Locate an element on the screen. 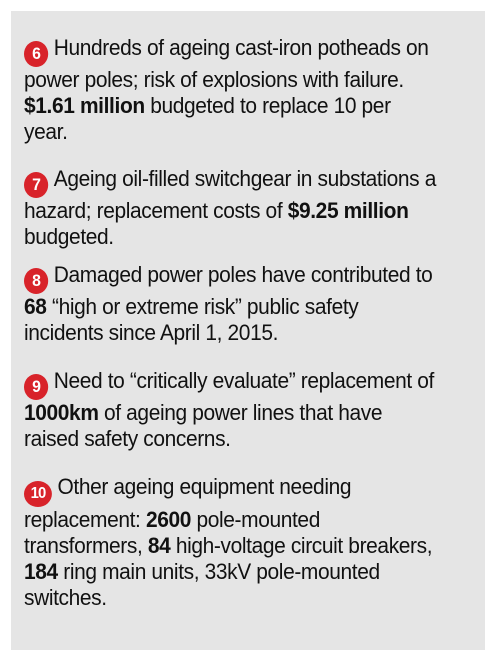  item-text: pole-mounted transformers, is located at coordinates (172, 532).